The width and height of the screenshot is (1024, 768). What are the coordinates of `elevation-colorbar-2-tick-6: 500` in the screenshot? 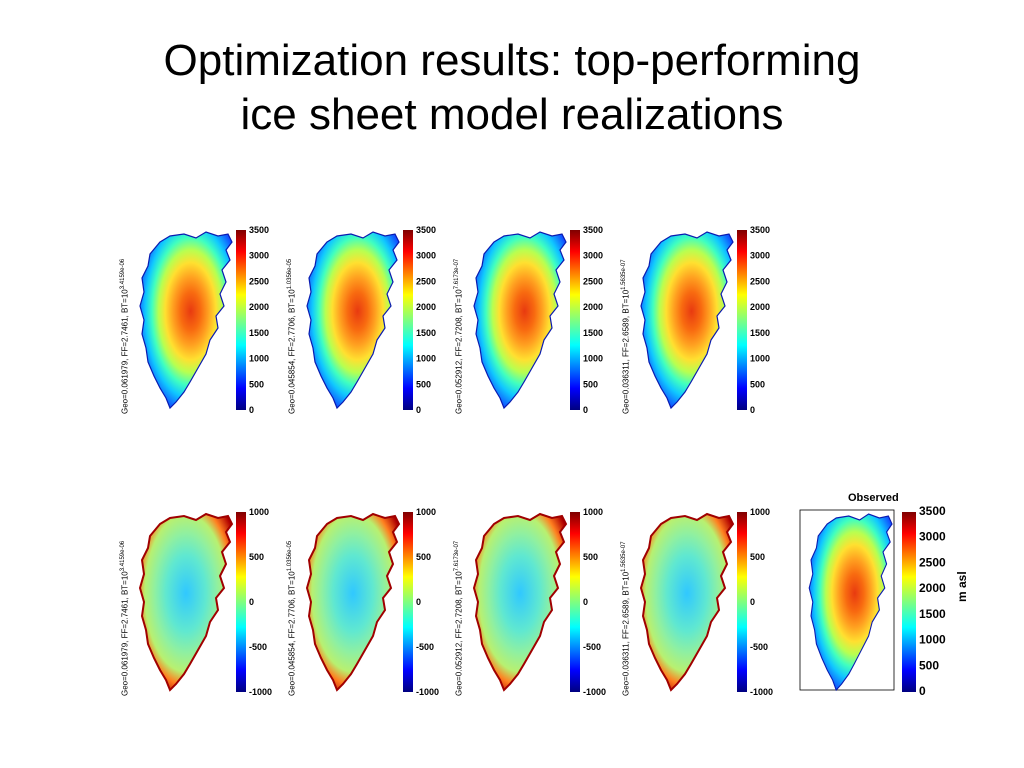 It's located at (423, 384).